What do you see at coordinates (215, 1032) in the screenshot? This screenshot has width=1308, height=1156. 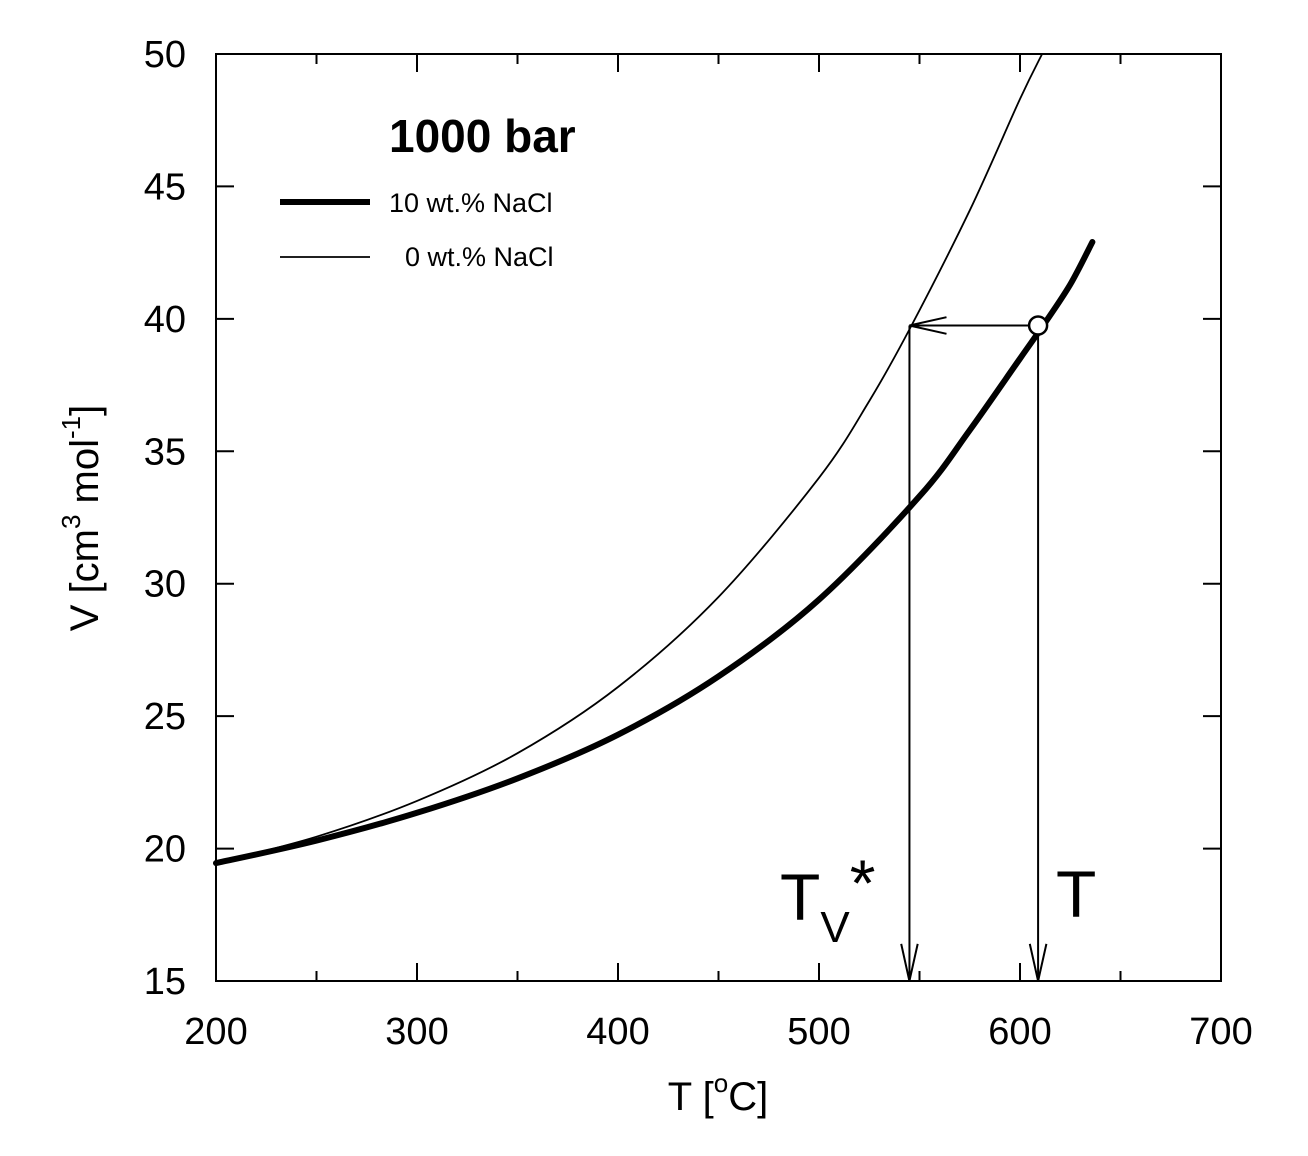 I see `x-tick-label: 200` at bounding box center [215, 1032].